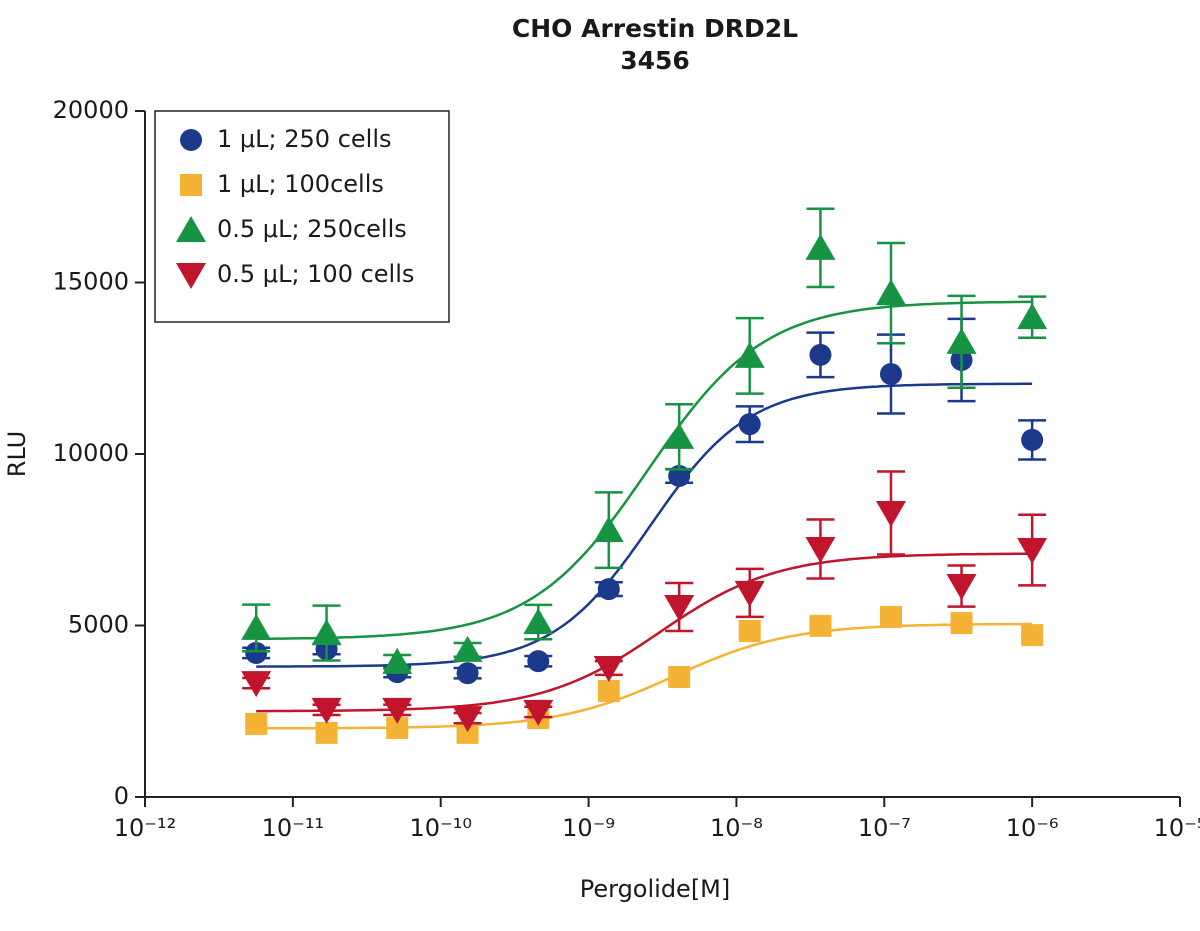 The width and height of the screenshot is (1200, 931). I want to click on legend-label: 0.5 μL; 100 cells, so click(315, 274).